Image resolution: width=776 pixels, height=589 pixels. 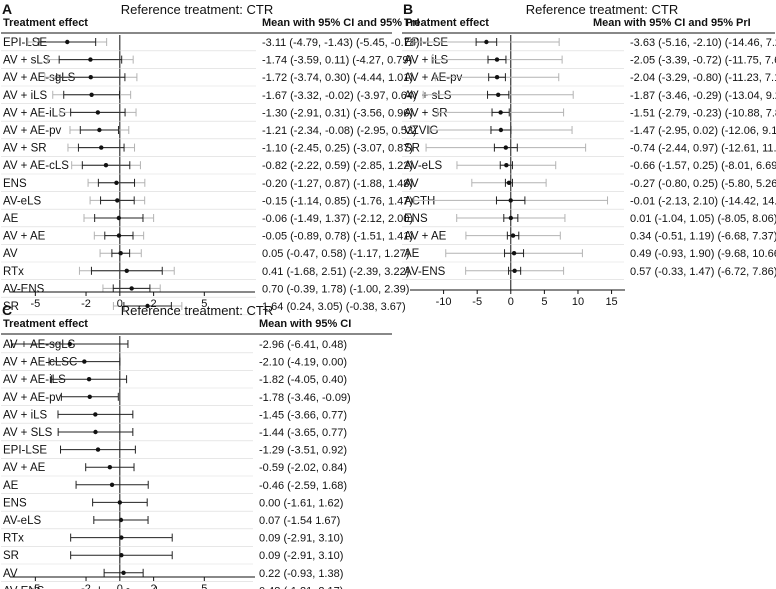 I want to click on panel-c-value-header: Mean with 95% CI, so click(x=305, y=324).